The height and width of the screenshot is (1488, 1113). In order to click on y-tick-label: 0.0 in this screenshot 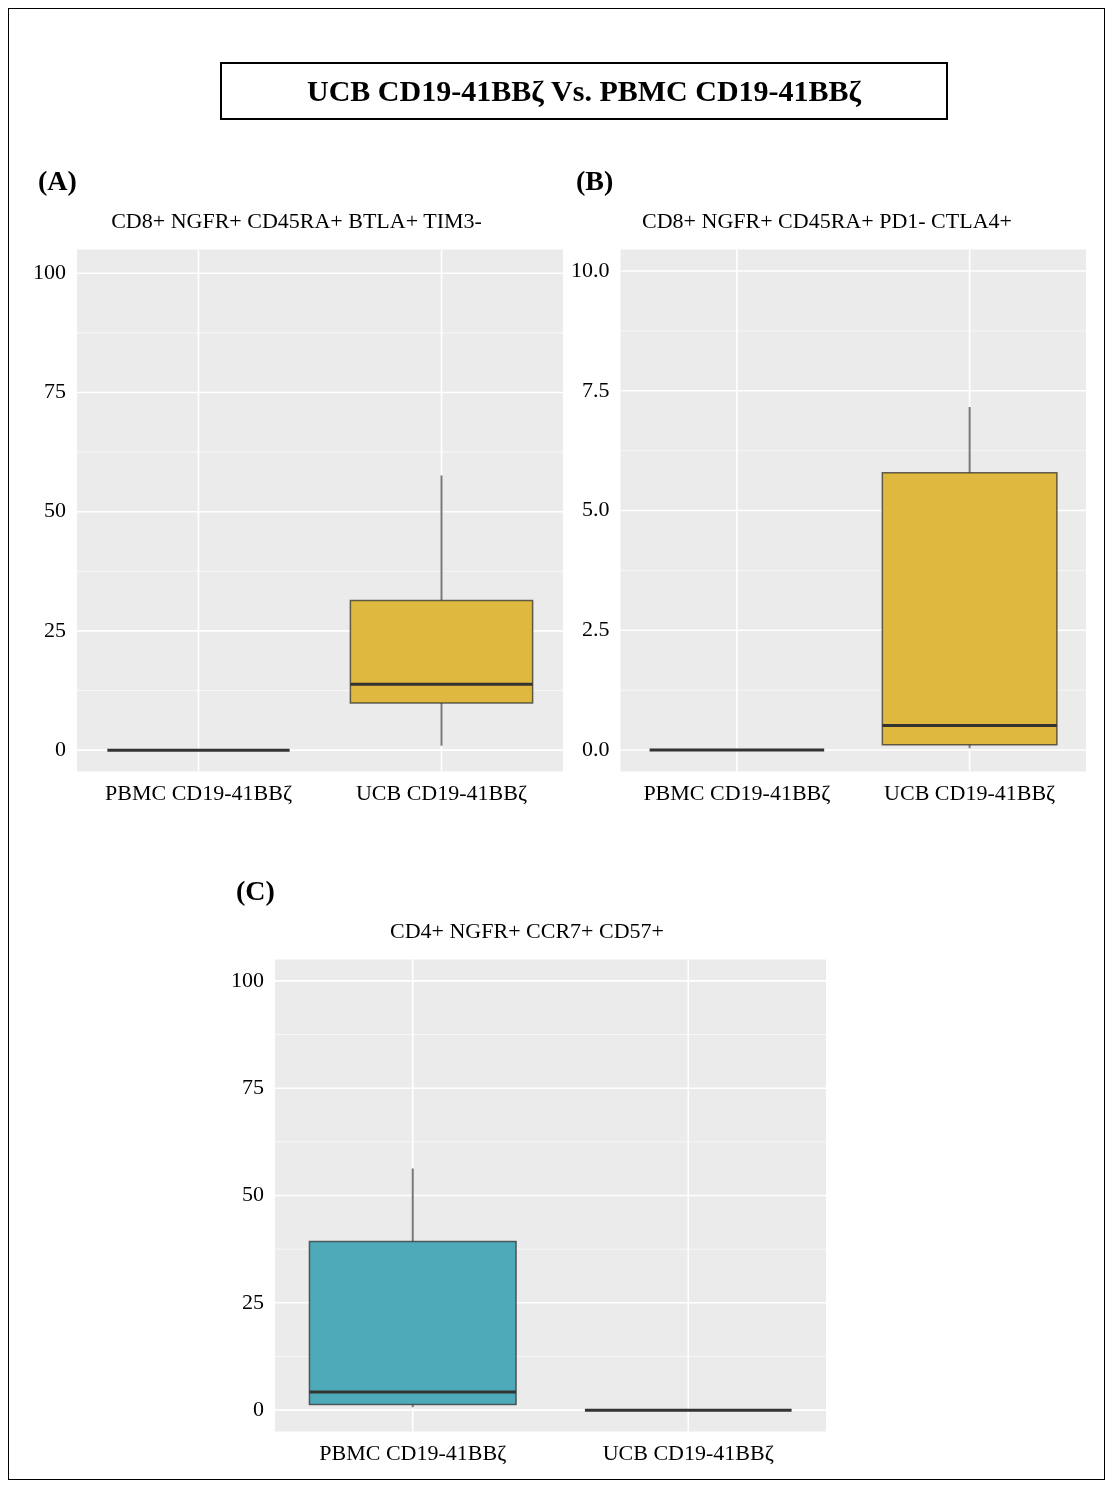, I will do `click(596, 748)`.